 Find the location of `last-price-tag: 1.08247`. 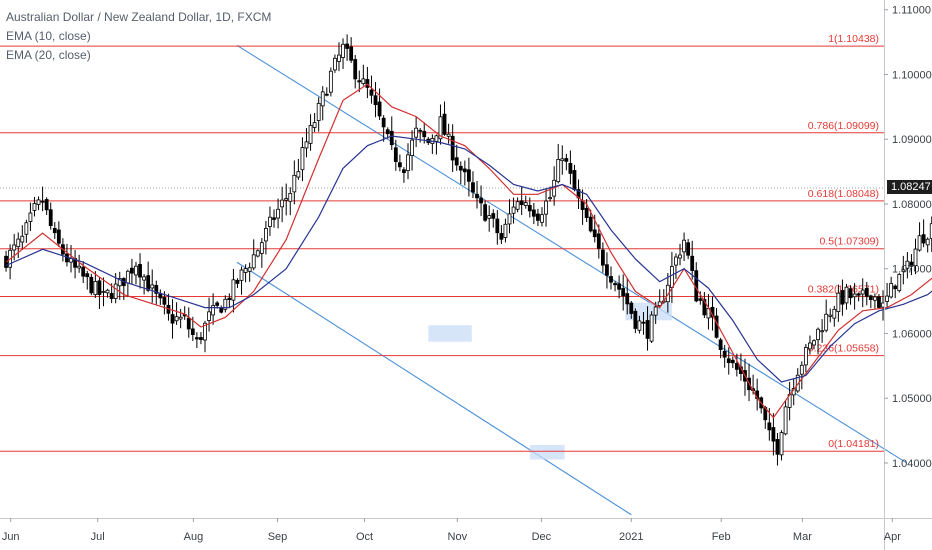

last-price-tag: 1.08247 is located at coordinates (909, 186).